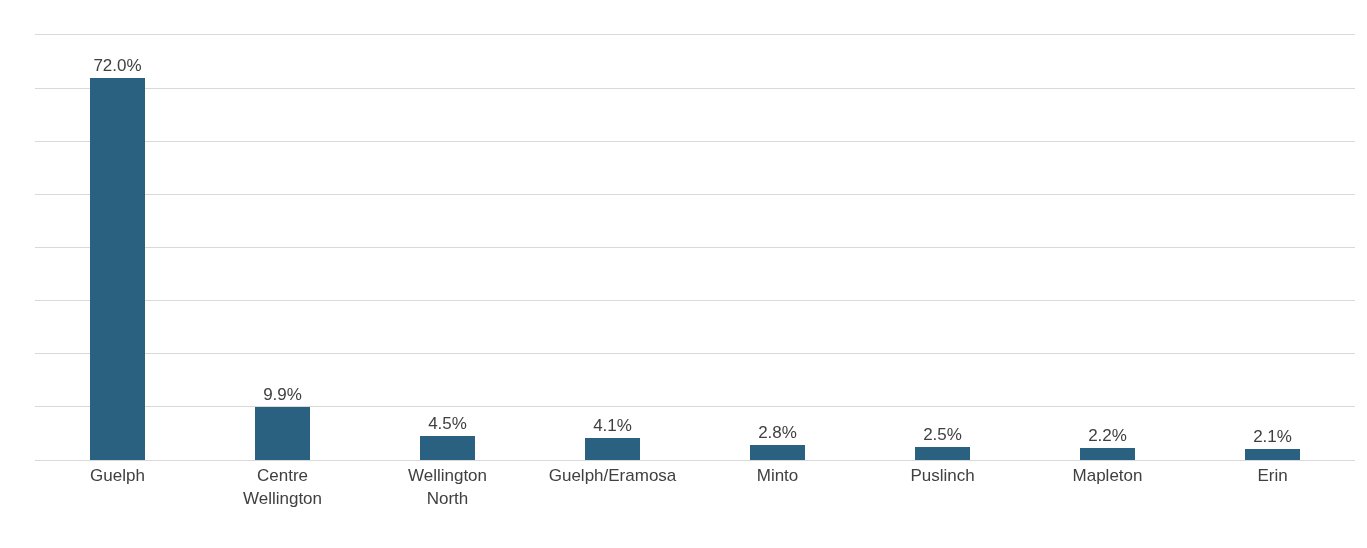  I want to click on data-label: 4.5%, so click(447, 423).